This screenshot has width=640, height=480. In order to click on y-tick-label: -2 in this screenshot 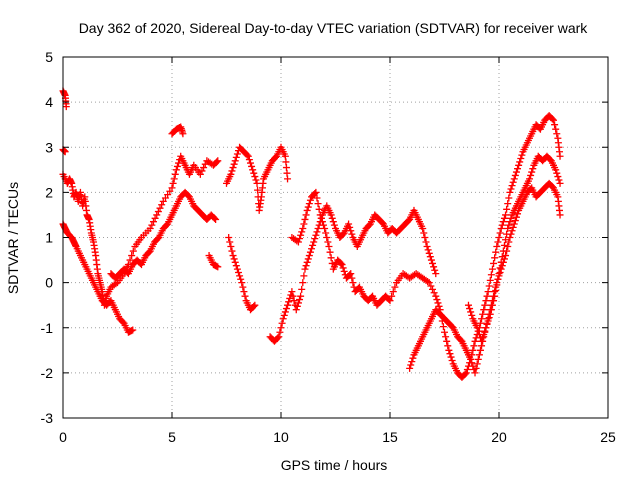, I will do `click(47, 373)`.